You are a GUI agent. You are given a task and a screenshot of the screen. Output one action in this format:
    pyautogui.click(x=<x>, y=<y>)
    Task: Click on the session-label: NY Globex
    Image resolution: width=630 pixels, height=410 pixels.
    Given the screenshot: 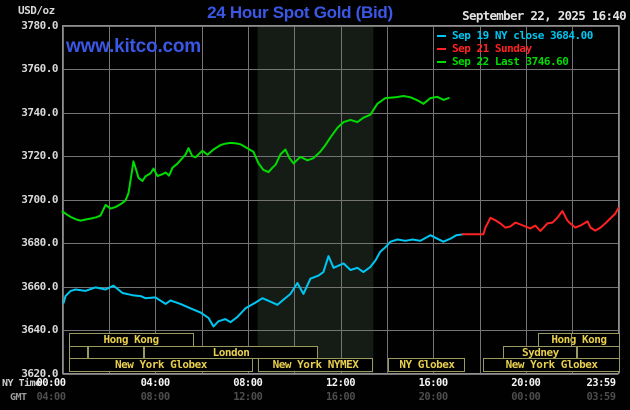 What is the action you would take?
    pyautogui.click(x=427, y=364)
    